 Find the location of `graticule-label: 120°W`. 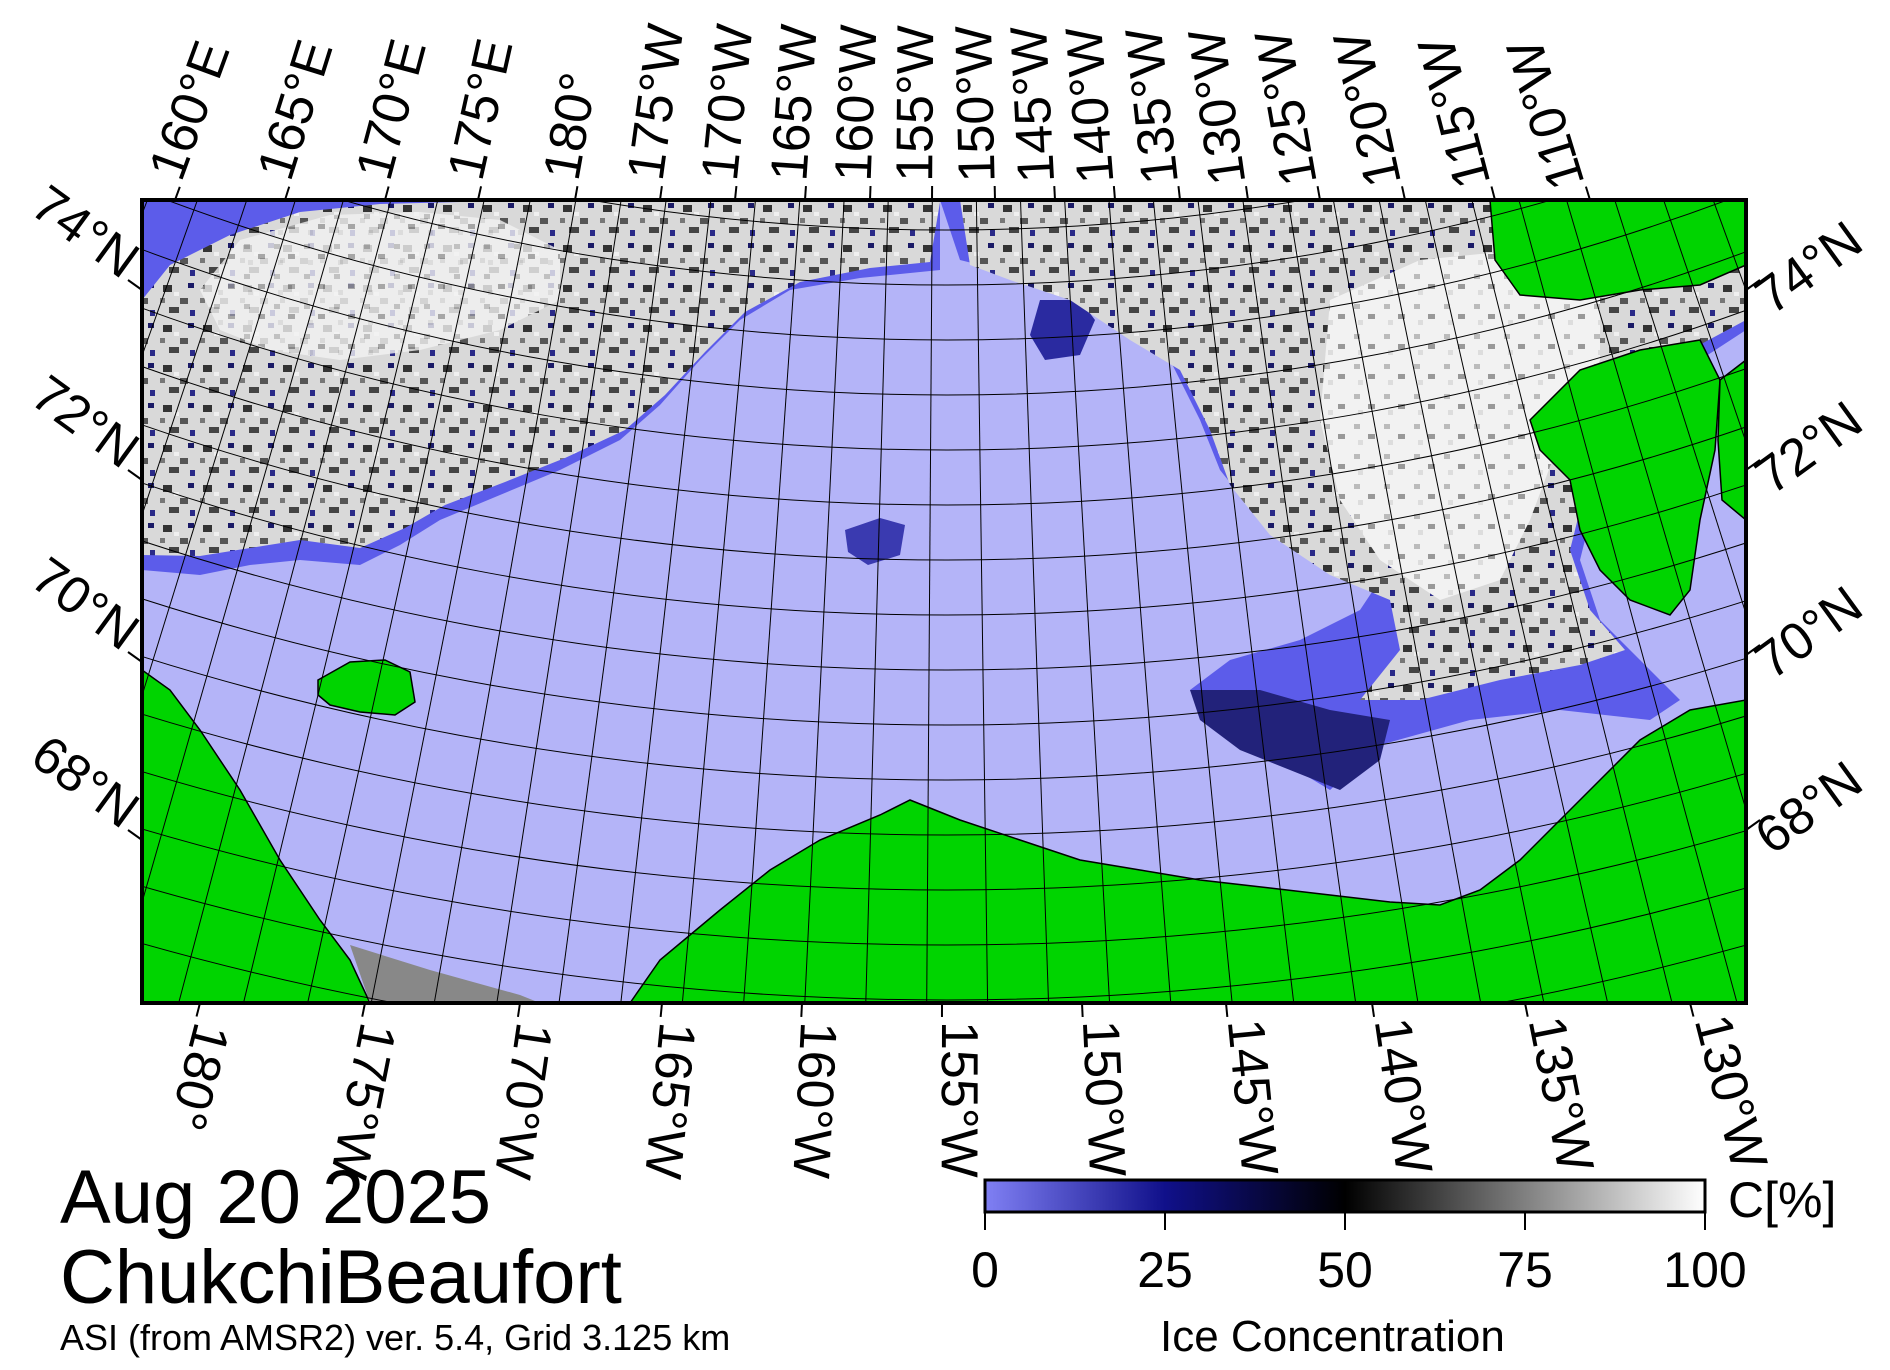

graticule-label: 120°W is located at coordinates (1368, 109).